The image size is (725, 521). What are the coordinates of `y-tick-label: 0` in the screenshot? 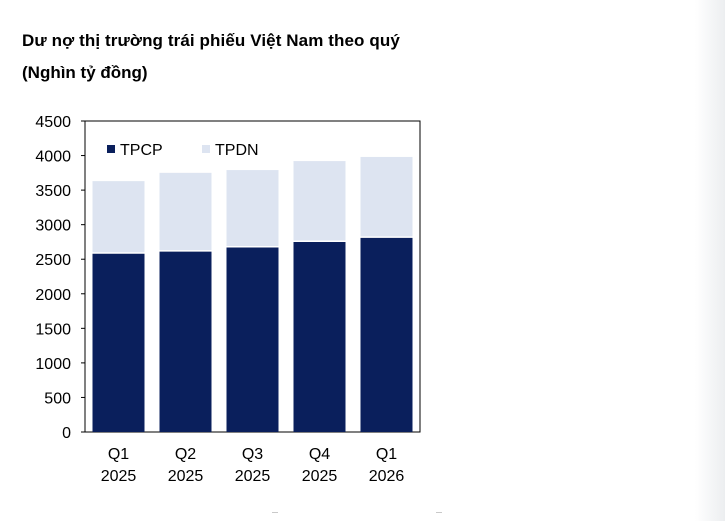 It's located at (66, 433).